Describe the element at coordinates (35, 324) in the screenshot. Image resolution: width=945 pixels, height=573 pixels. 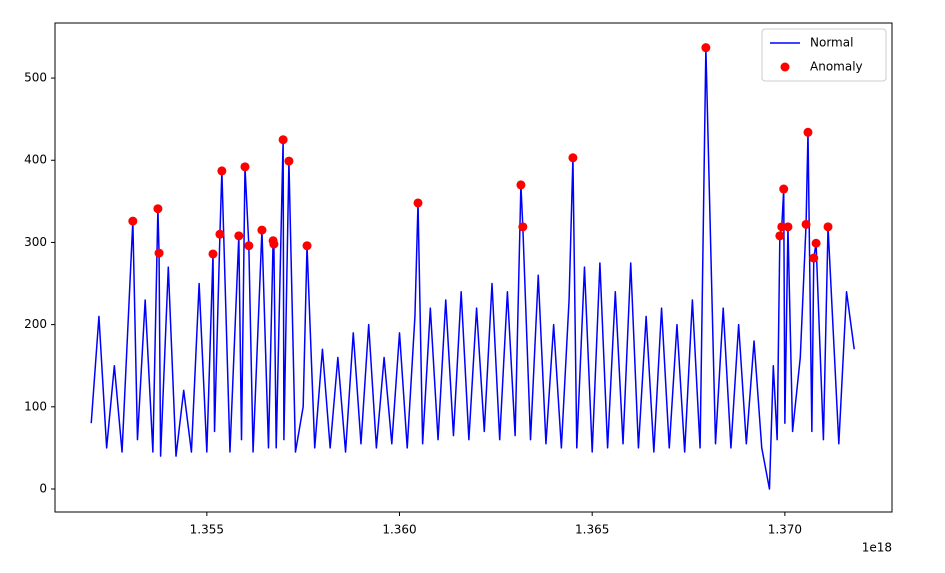
I see `y-tick-label: 200` at that location.